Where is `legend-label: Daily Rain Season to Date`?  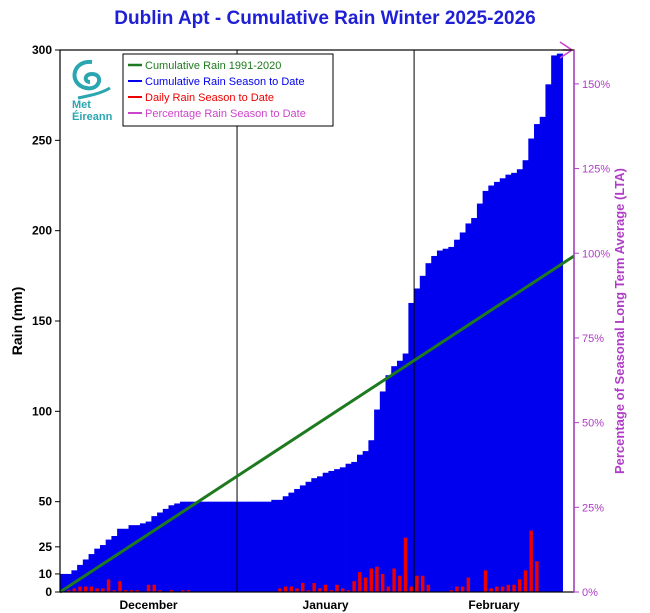 legend-label: Daily Rain Season to Date is located at coordinates (209, 98).